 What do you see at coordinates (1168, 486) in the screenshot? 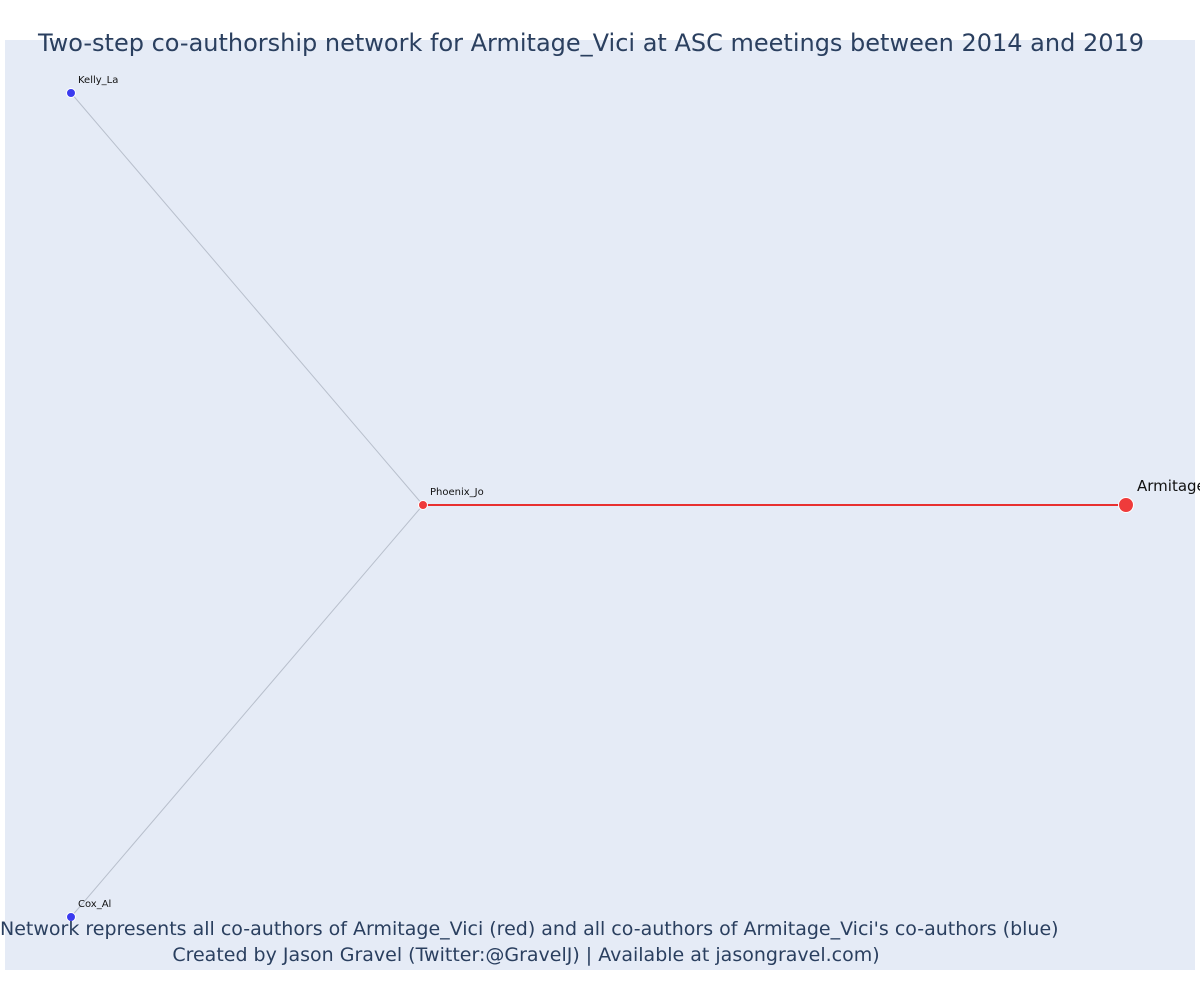
I see `node-label-armitage-vici: Armitage` at bounding box center [1168, 486].